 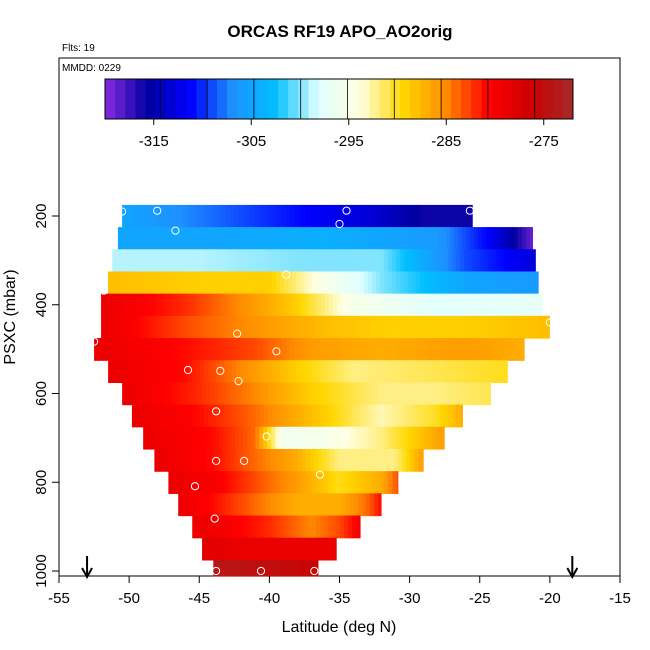 I want to click on arrow-head, so click(x=87, y=573).